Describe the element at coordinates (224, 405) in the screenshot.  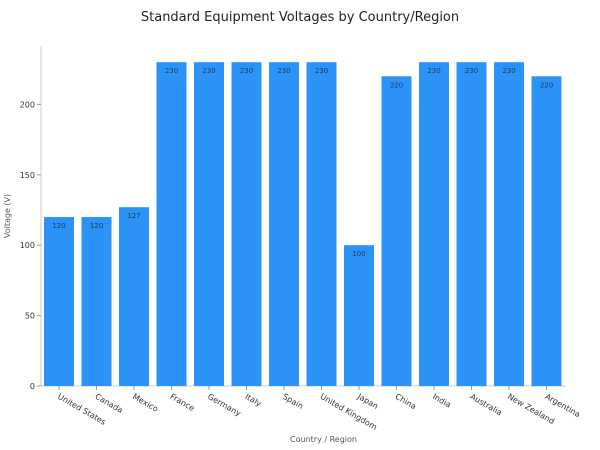
I see `x-tick-label: Germany` at that location.